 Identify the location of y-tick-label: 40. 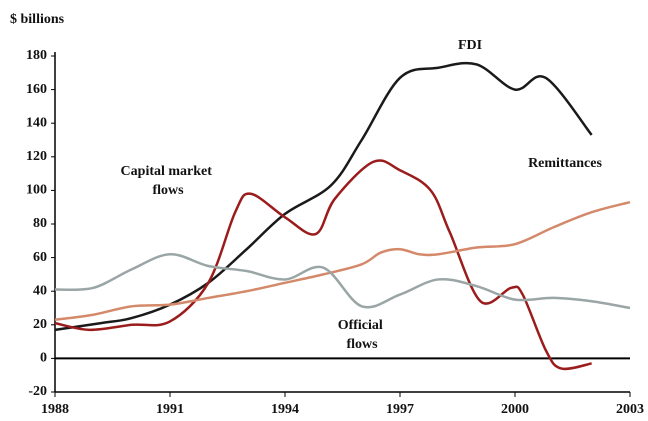
(40, 290).